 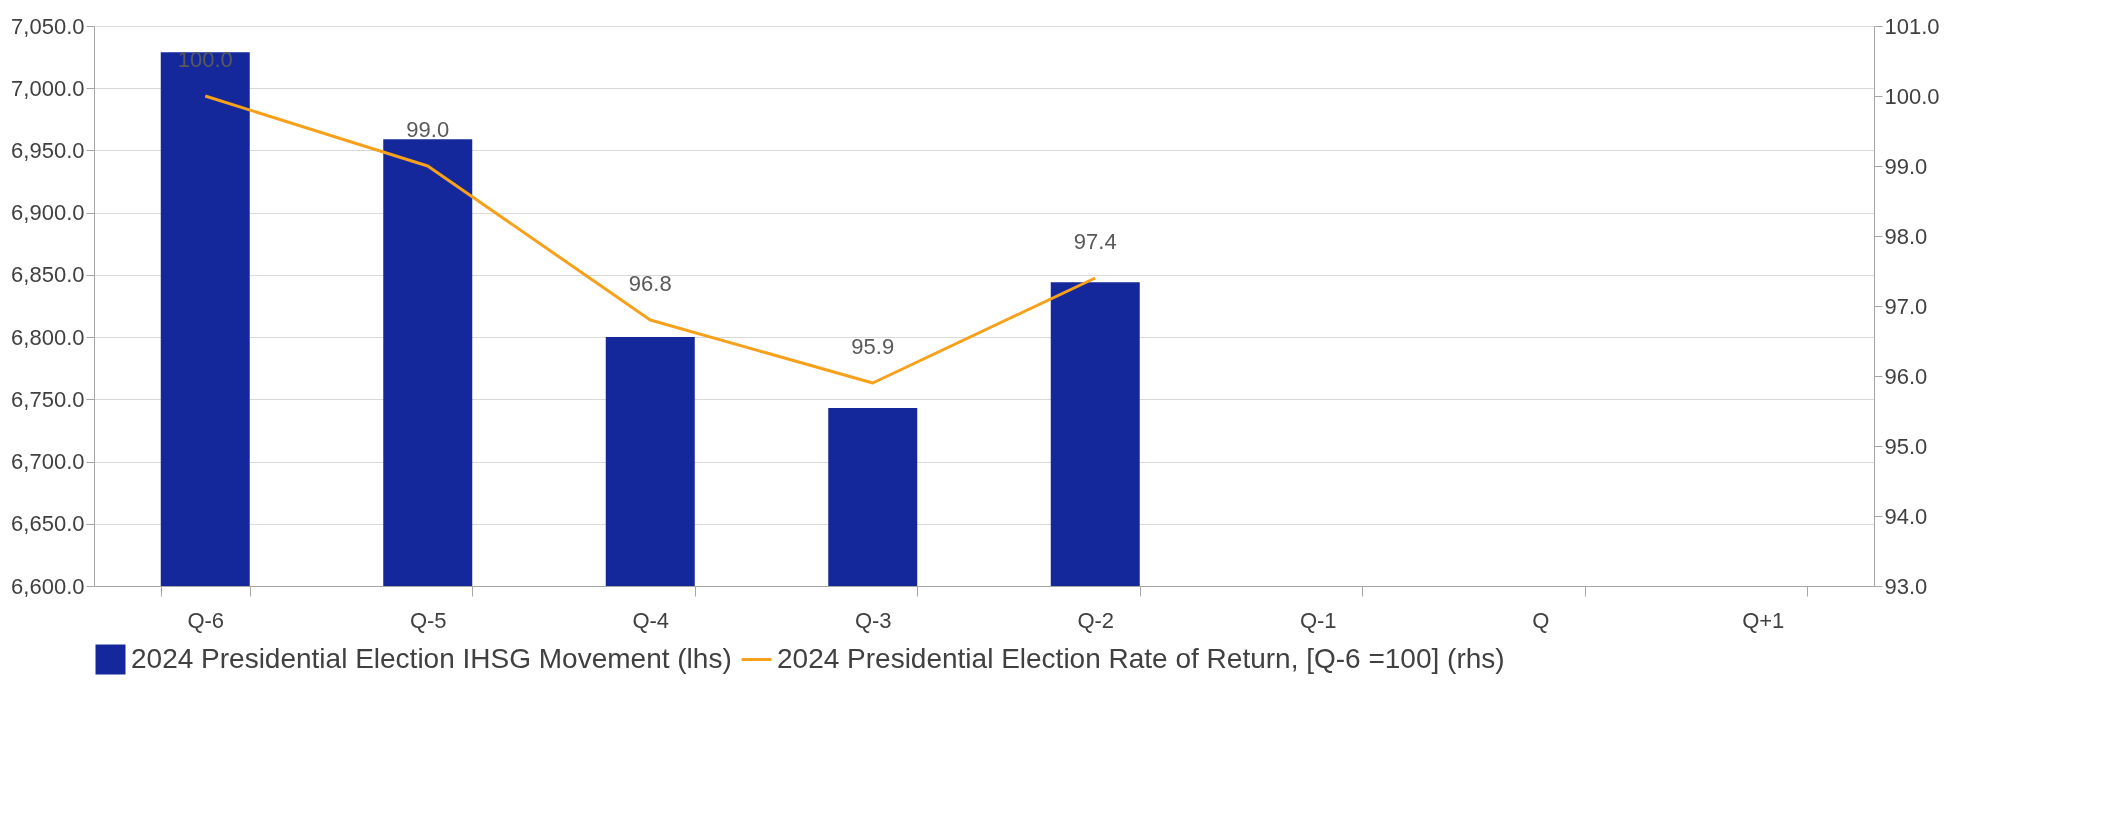 What do you see at coordinates (48, 88) in the screenshot?
I see `y-tick-label: 7,000.0` at bounding box center [48, 88].